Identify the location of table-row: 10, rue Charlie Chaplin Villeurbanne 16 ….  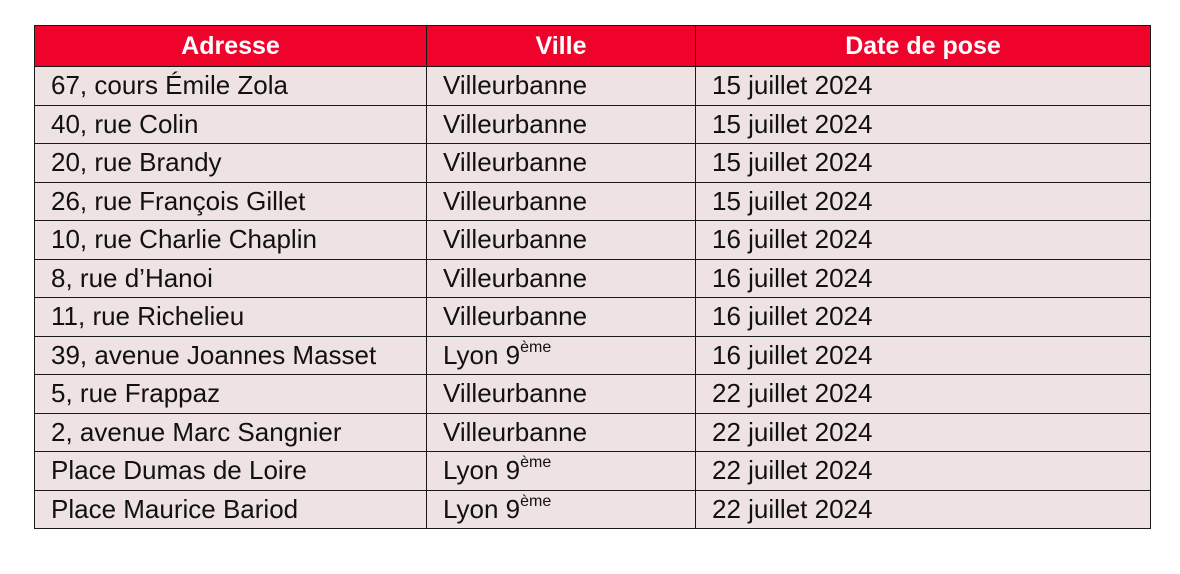
(592, 240).